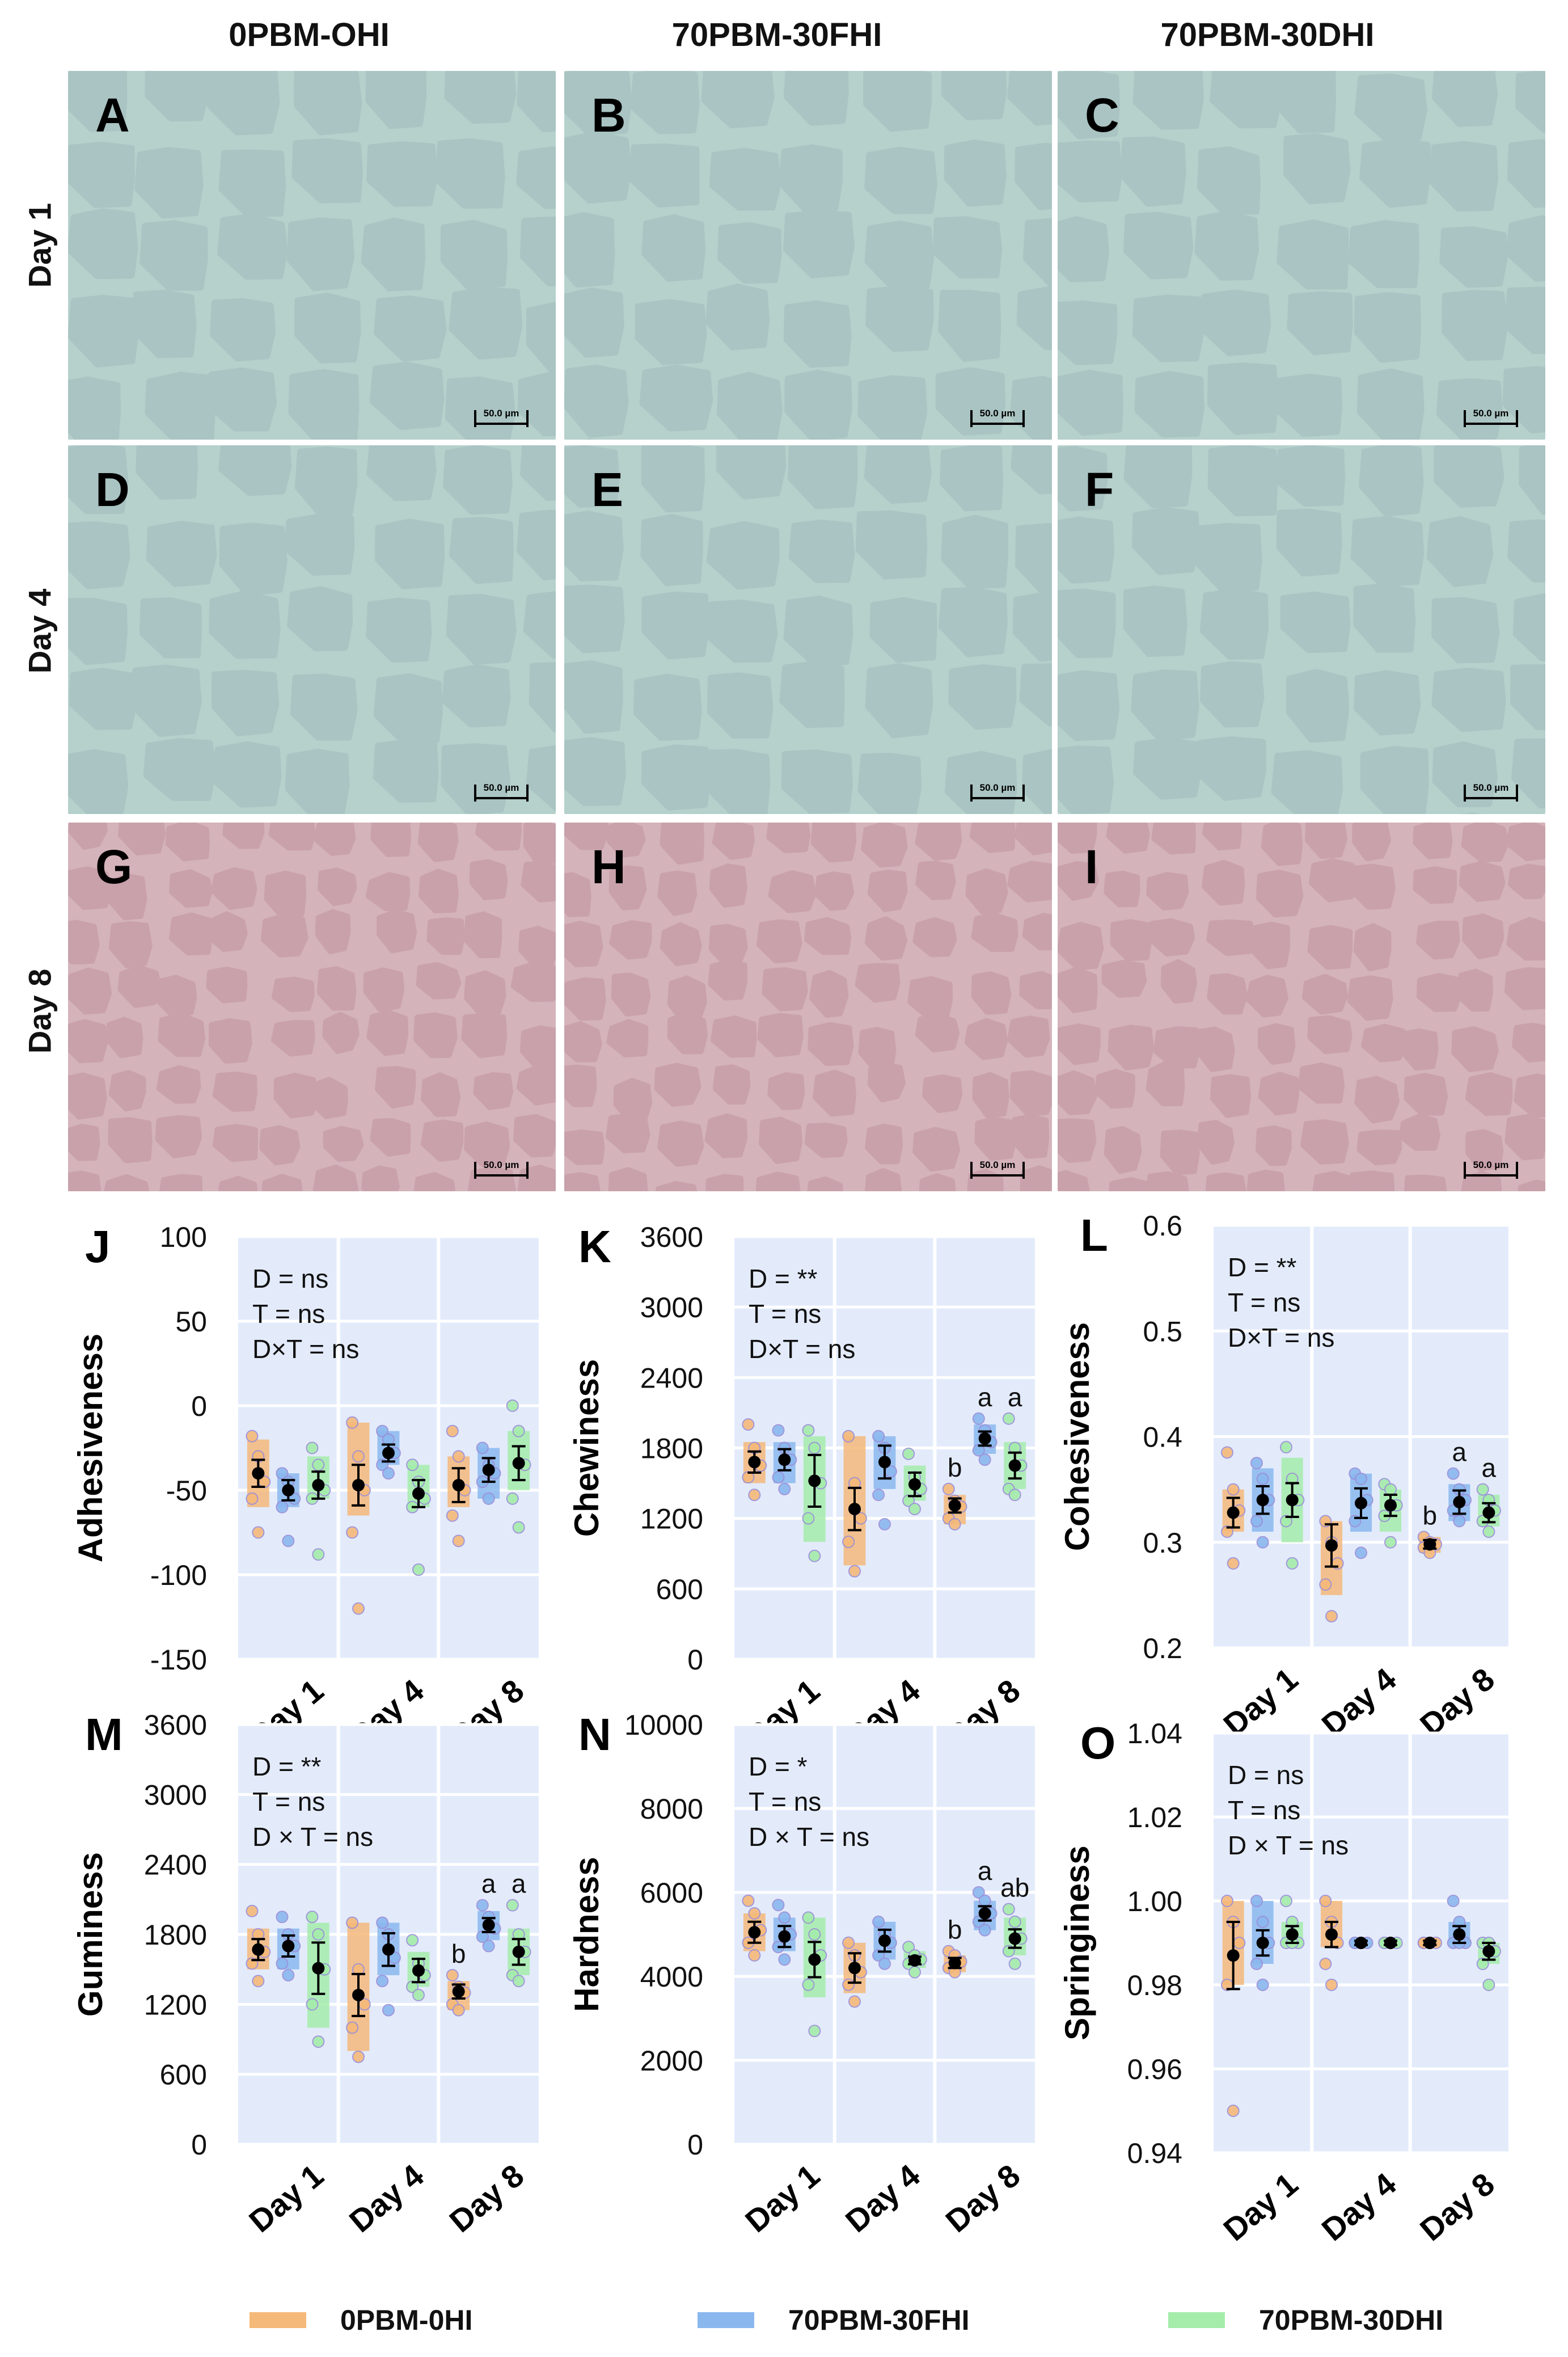 This screenshot has height=2357, width=1568. I want to click on legend-item-0PBM-0HI: 0PBM-0HI, so click(361, 2320).